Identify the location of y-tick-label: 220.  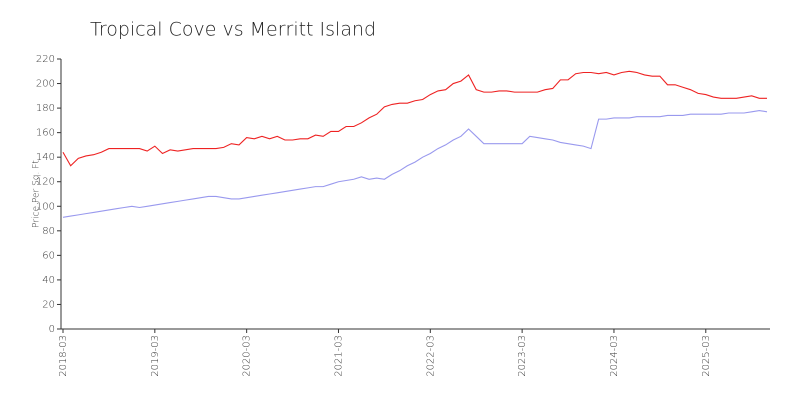
(45, 59).